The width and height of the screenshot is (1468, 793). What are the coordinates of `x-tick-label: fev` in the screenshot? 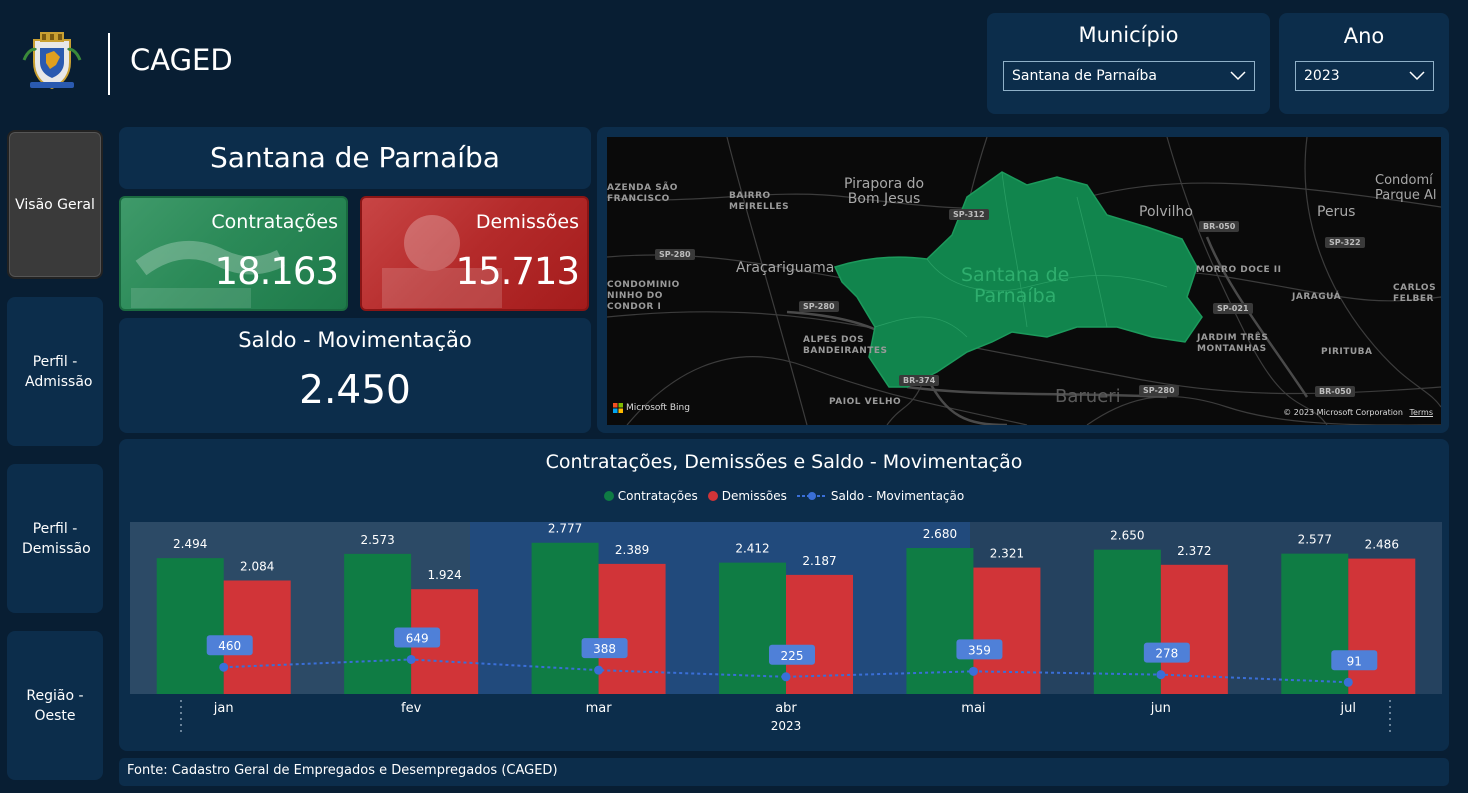 It's located at (411, 708).